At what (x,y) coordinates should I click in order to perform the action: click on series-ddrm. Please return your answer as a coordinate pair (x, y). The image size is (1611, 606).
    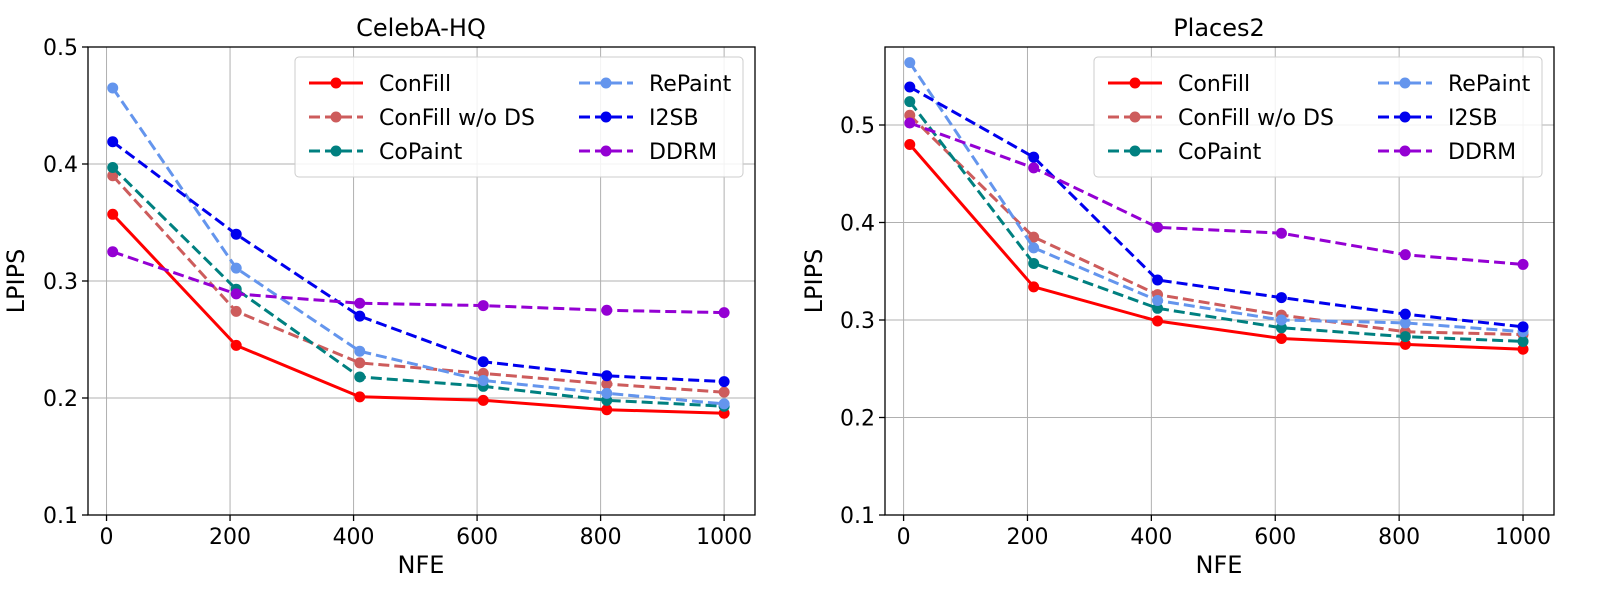
    Looking at the image, I should click on (418, 282).